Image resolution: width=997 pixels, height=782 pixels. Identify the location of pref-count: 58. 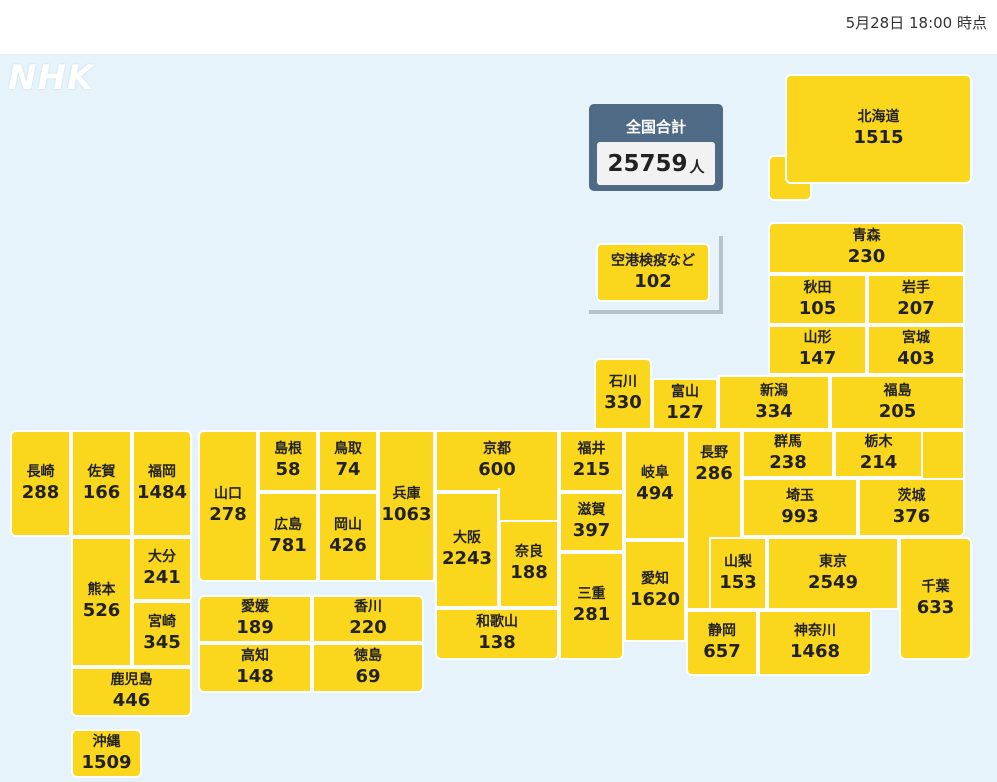
(288, 469).